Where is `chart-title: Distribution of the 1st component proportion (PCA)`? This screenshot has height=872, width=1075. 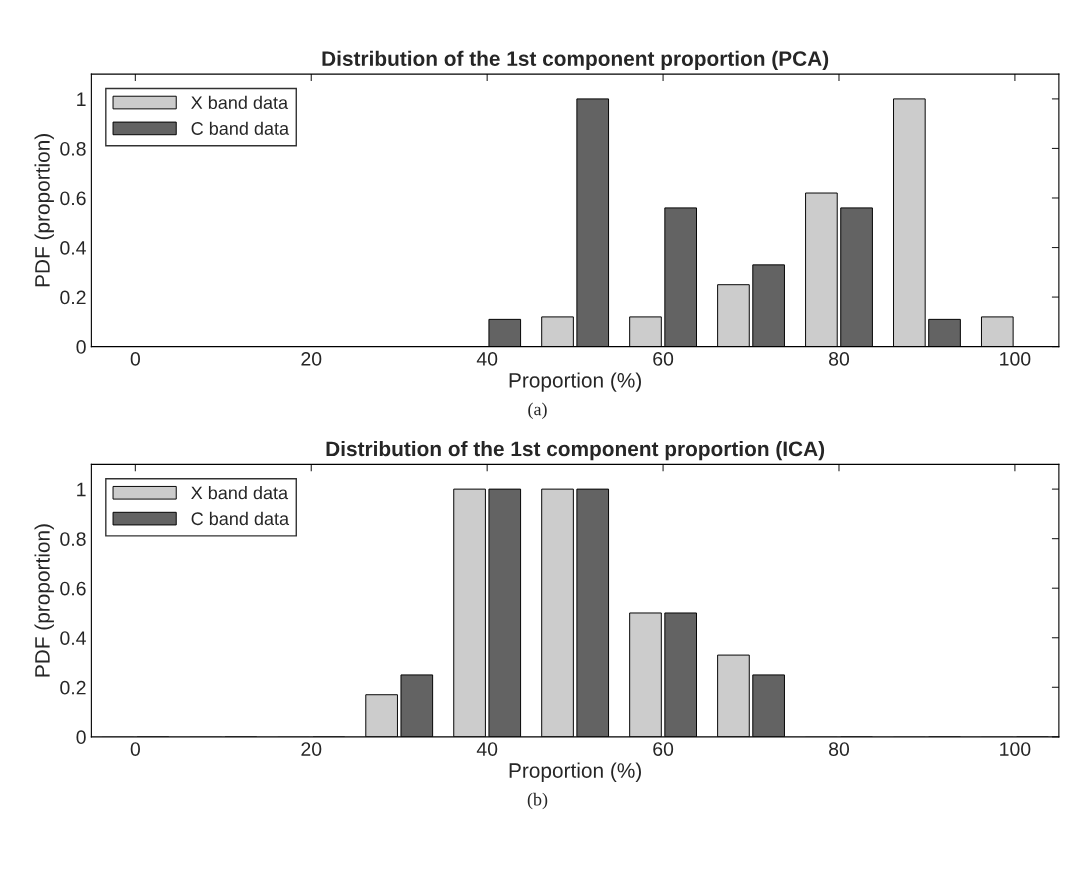 chart-title: Distribution of the 1st component proportion (PCA) is located at coordinates (575, 60).